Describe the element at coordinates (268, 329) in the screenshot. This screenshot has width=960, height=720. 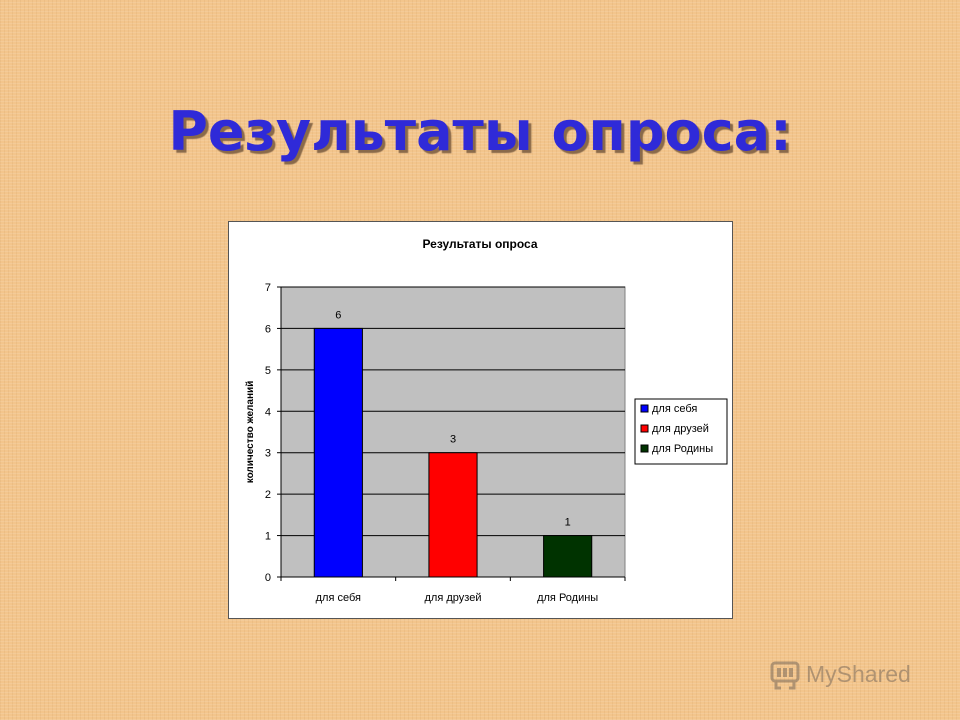
I see `y-tick-label: 6` at that location.